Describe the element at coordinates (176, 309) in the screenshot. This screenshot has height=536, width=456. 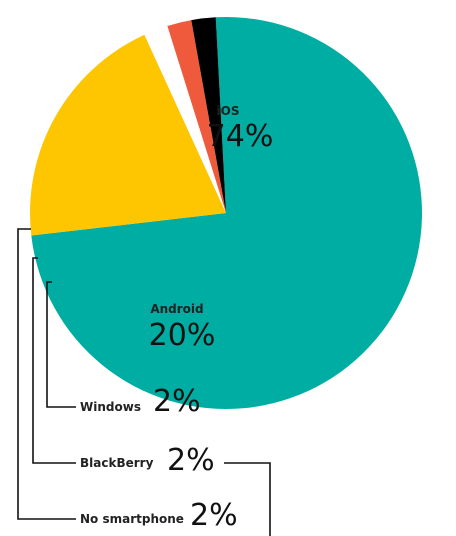
I see `slice-label-android: Android` at that location.